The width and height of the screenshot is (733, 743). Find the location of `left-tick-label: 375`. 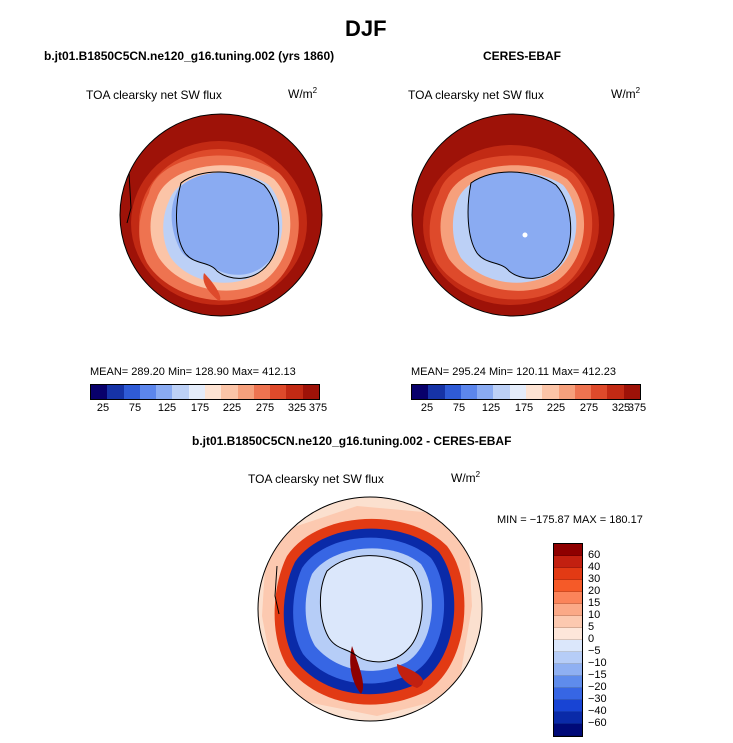

left-tick-label: 375 is located at coordinates (318, 408).